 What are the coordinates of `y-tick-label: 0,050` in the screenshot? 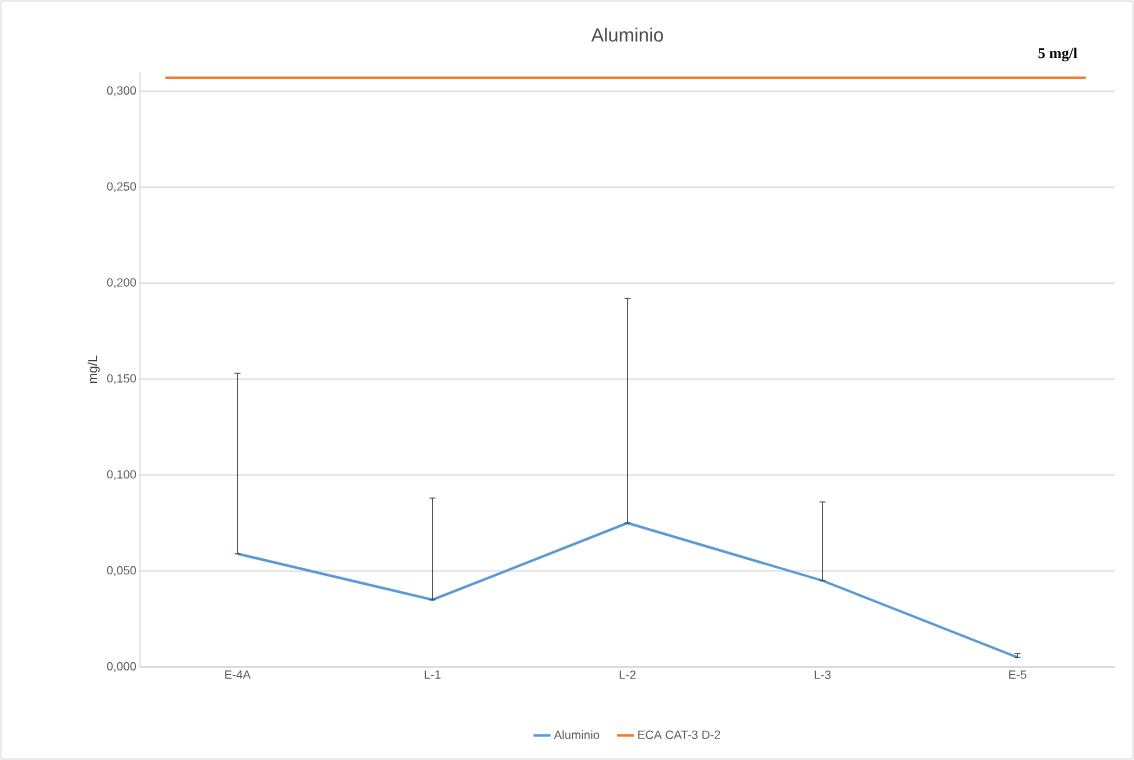 It's located at (122, 571).